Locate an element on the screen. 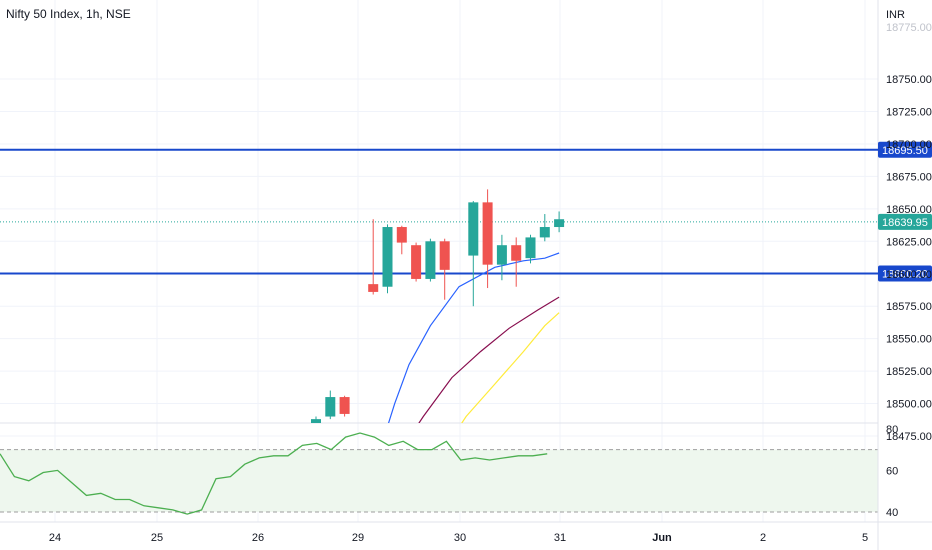 This screenshot has height=550, width=932. price-tick-label: 18550.00 is located at coordinates (909, 340).